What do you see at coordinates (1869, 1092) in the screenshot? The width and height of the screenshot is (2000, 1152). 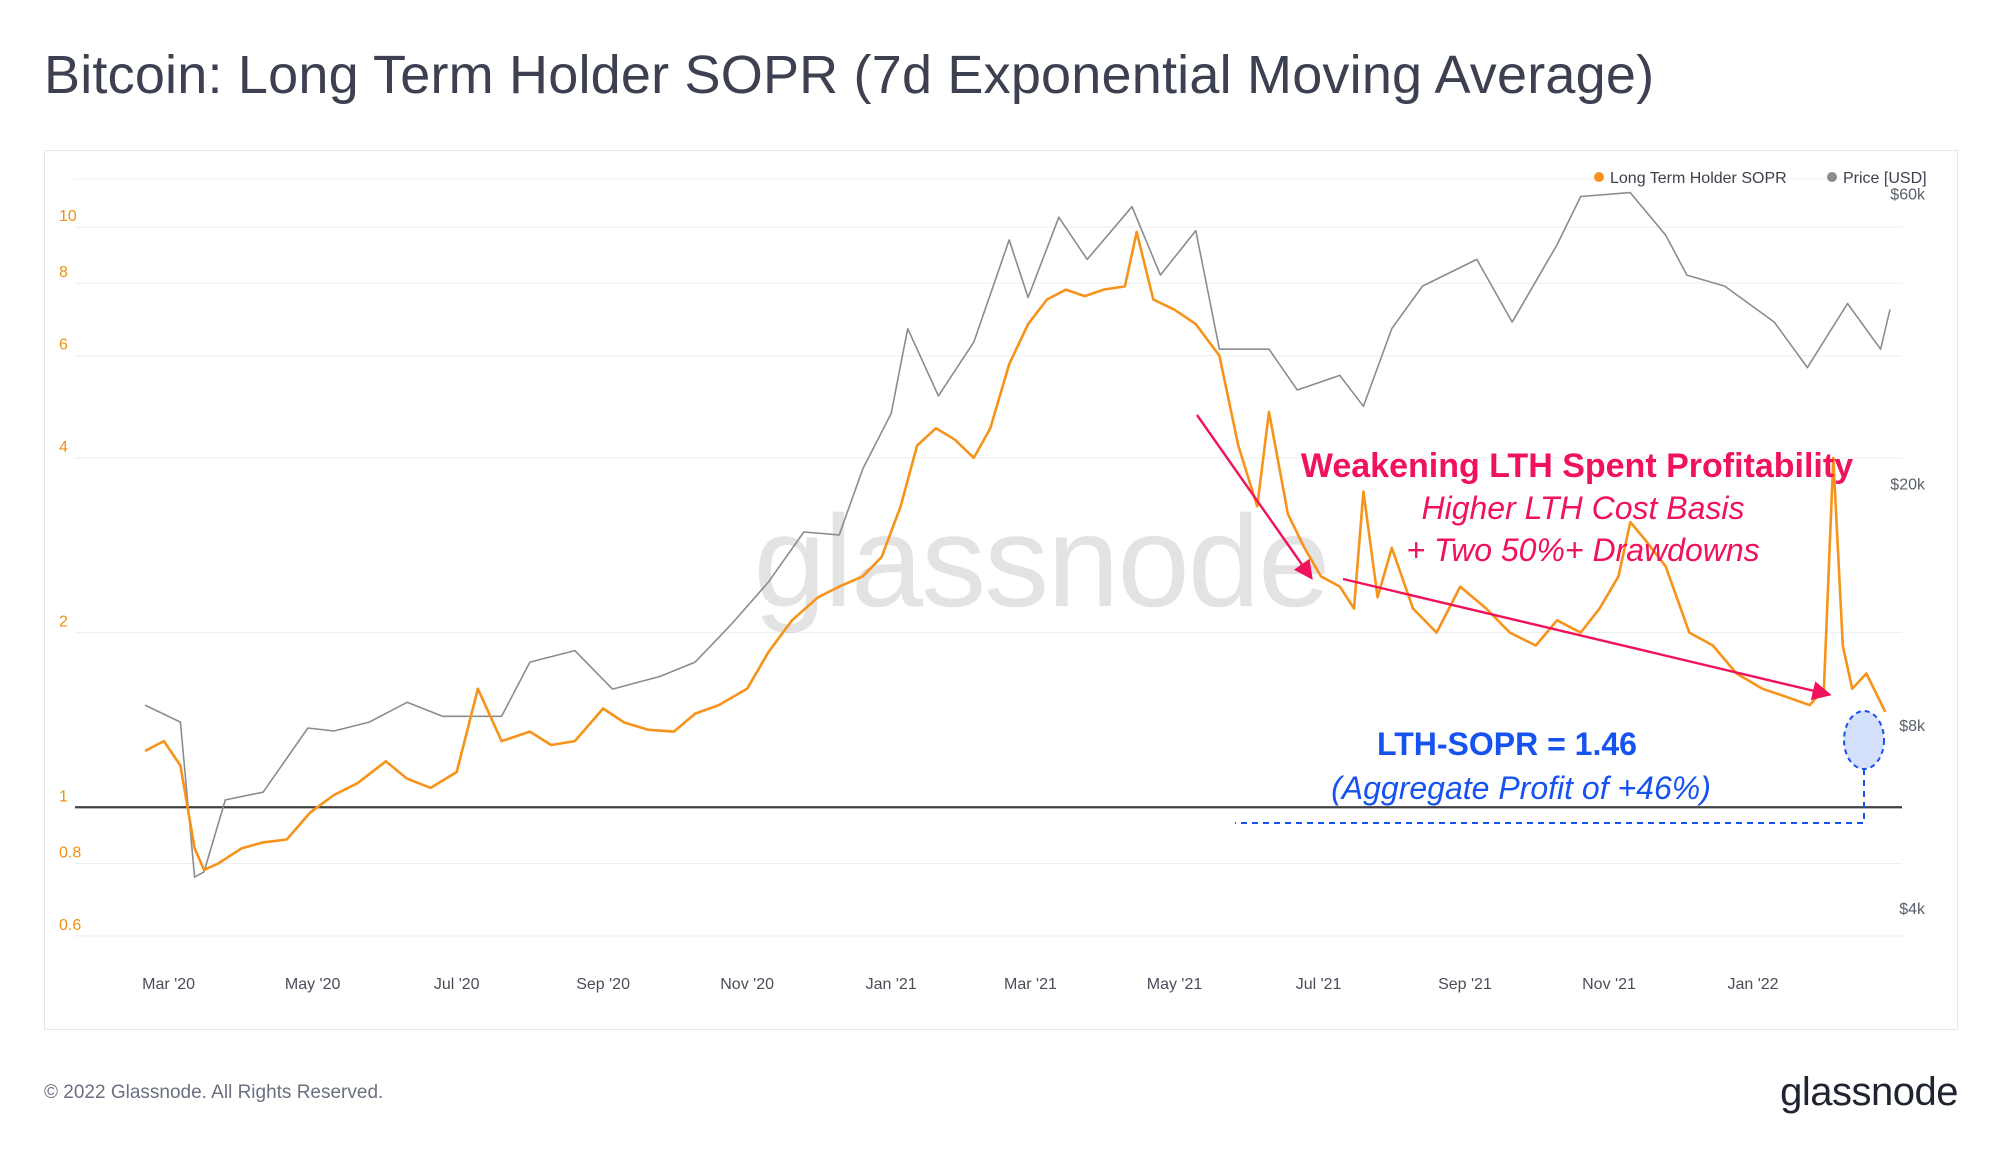 I see `glassnode-logo: glassnode` at bounding box center [1869, 1092].